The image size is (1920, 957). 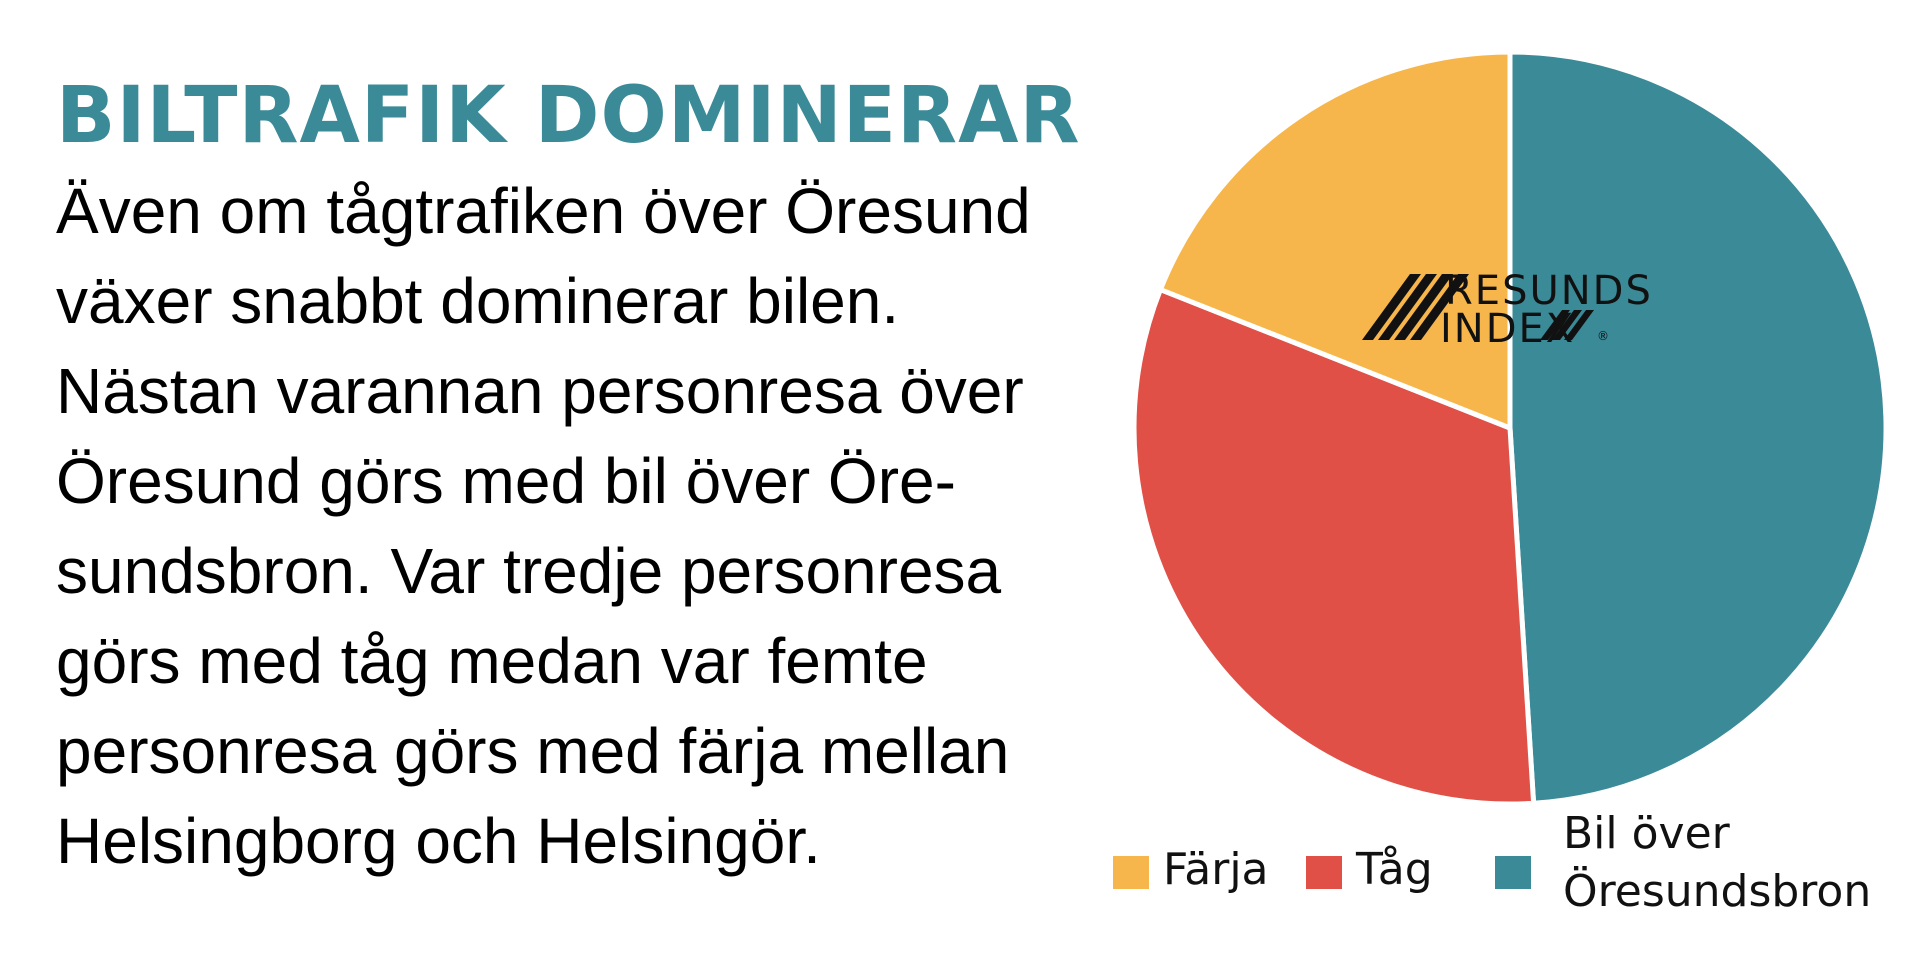 What do you see at coordinates (506, 481) in the screenshot?
I see `body-line: Öresund görs med bil över Öre-` at bounding box center [506, 481].